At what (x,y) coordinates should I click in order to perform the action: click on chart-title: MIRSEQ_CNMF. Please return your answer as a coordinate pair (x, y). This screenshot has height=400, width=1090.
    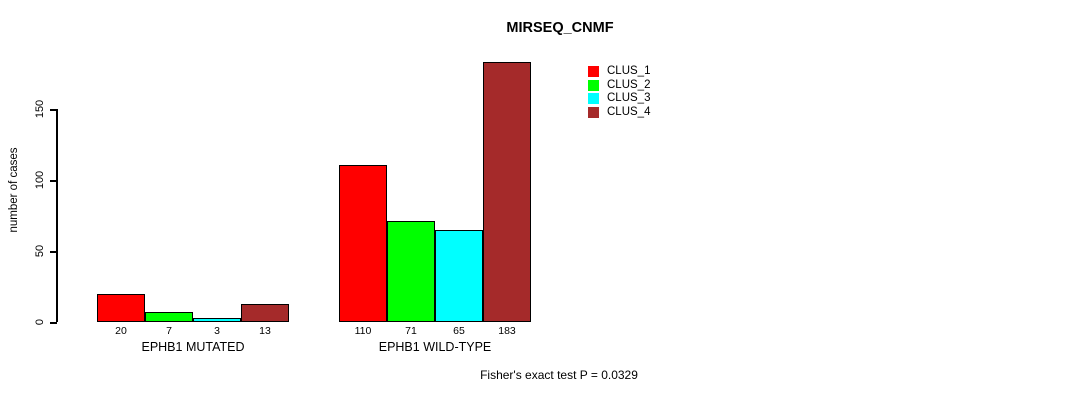
    Looking at the image, I should click on (560, 28).